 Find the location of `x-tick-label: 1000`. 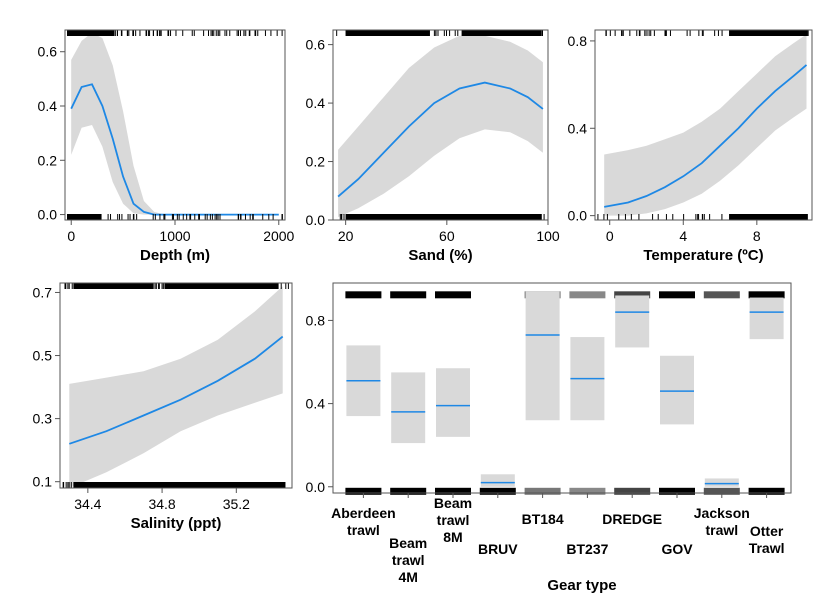

x-tick-label: 1000 is located at coordinates (174, 236).